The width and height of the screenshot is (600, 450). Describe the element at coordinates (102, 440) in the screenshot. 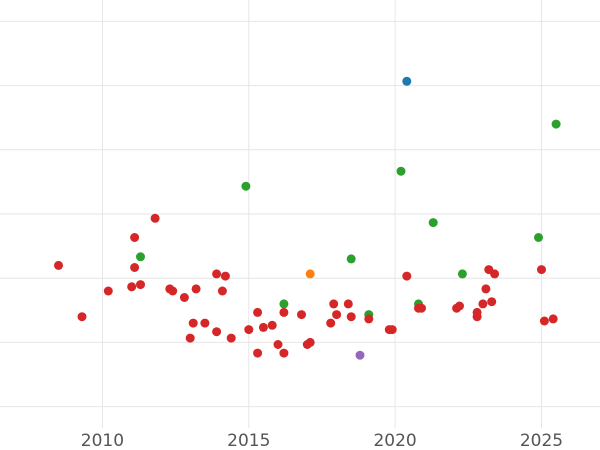

I see `x-tick-label-2010: 2010` at that location.